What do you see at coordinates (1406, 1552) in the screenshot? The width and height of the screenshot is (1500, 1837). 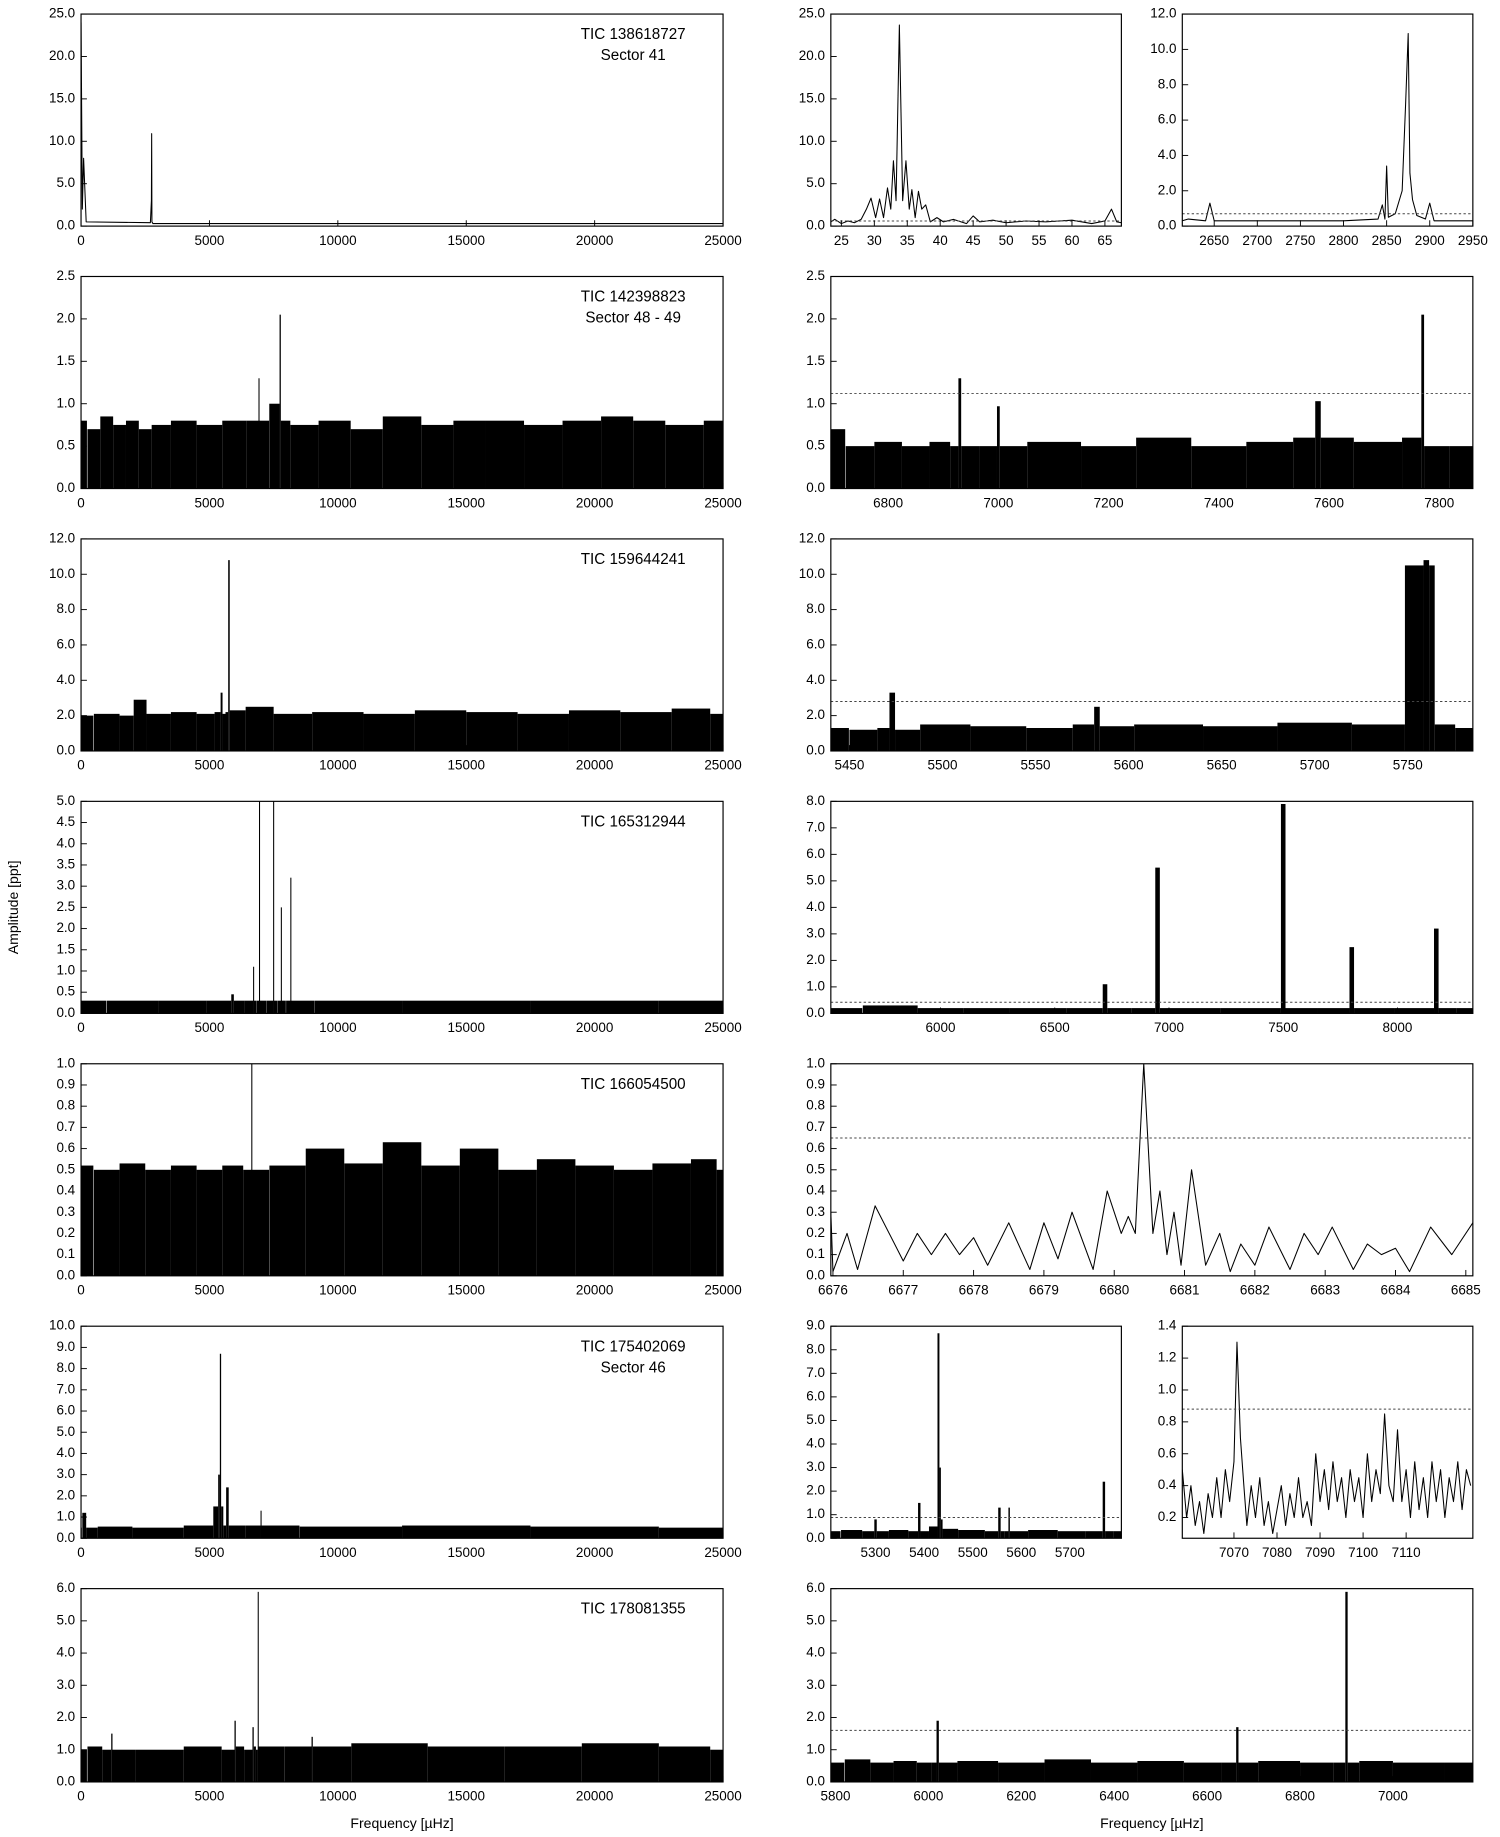 I see `x-tick-label: 7110` at bounding box center [1406, 1552].